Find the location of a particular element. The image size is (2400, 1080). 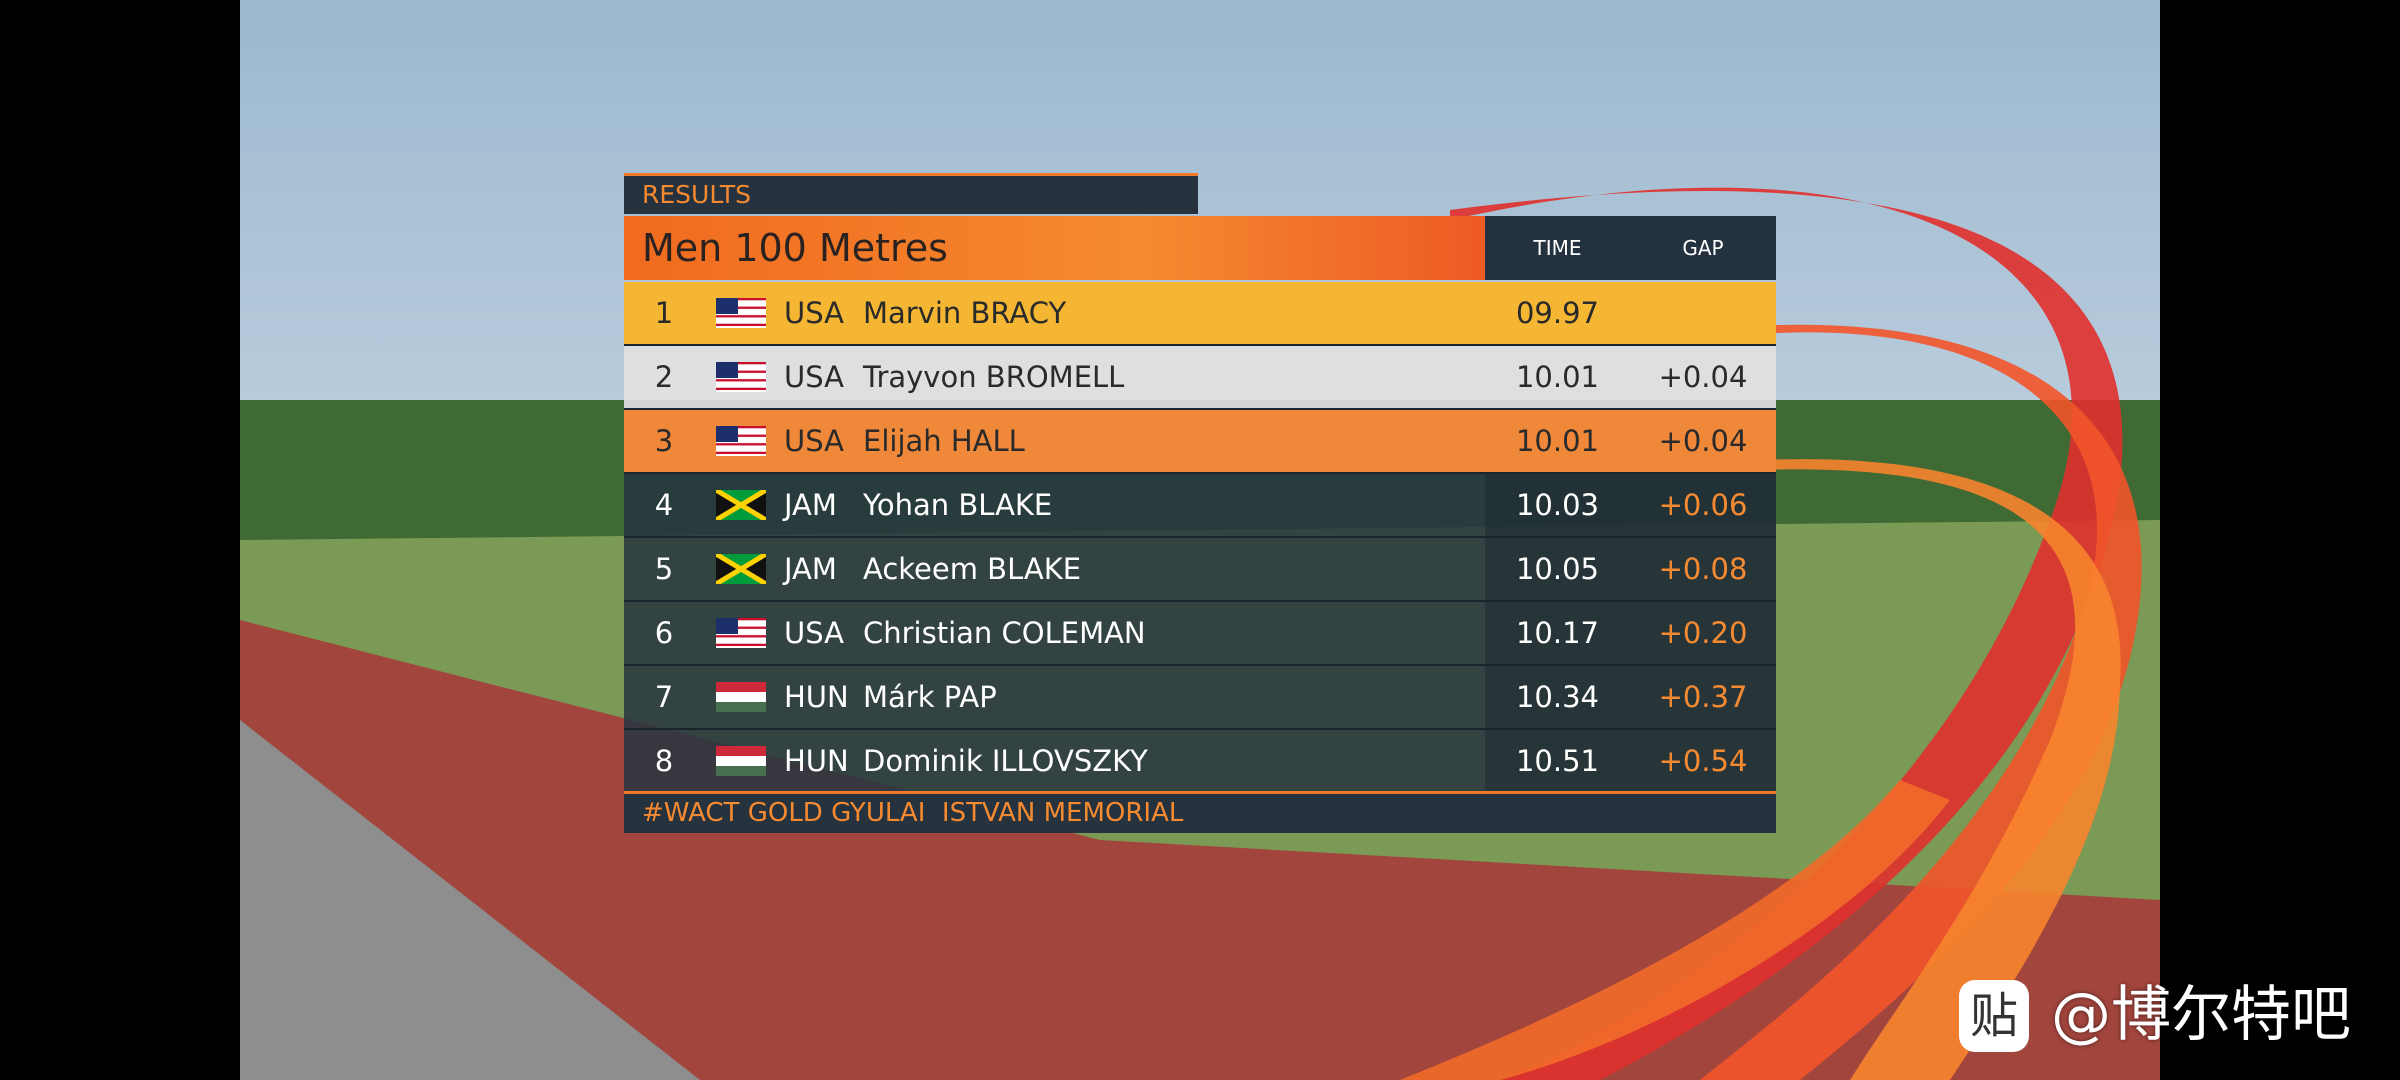

time: 10.51 is located at coordinates (1557, 761).